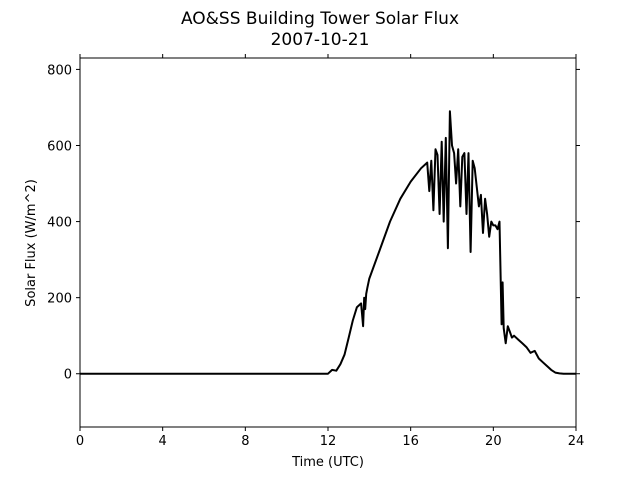 The height and width of the screenshot is (480, 640). What do you see at coordinates (31, 243) in the screenshot?
I see `y-axis-label: Solar Flux (W/m^2)` at bounding box center [31, 243].